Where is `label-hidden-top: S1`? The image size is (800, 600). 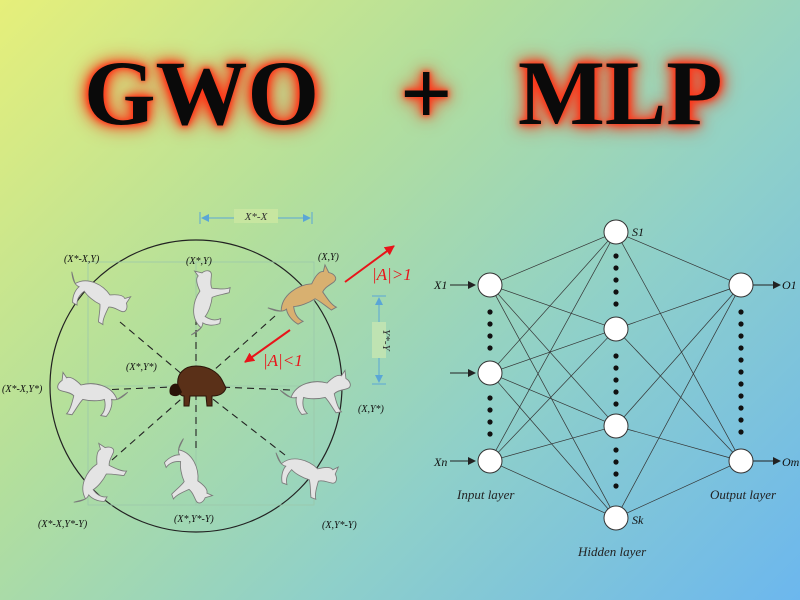 label-hidden-top: S1 is located at coordinates (638, 232).